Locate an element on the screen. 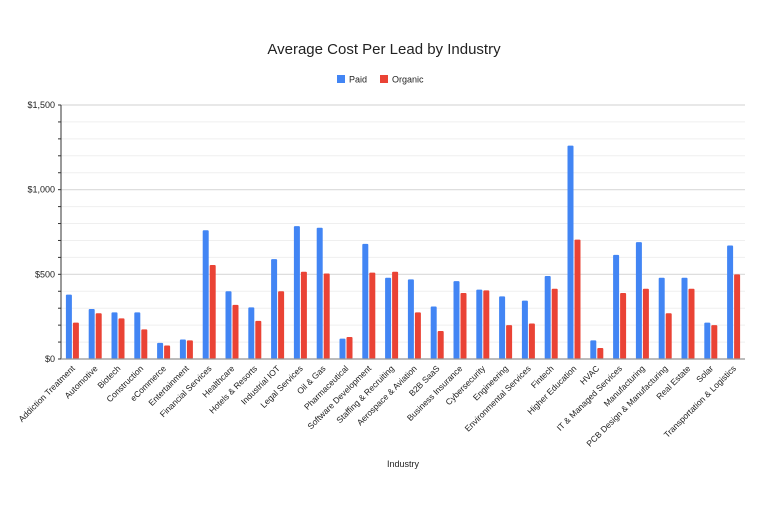 This screenshot has height=513, width=768. y-tick-label: $500 is located at coordinates (45, 274).